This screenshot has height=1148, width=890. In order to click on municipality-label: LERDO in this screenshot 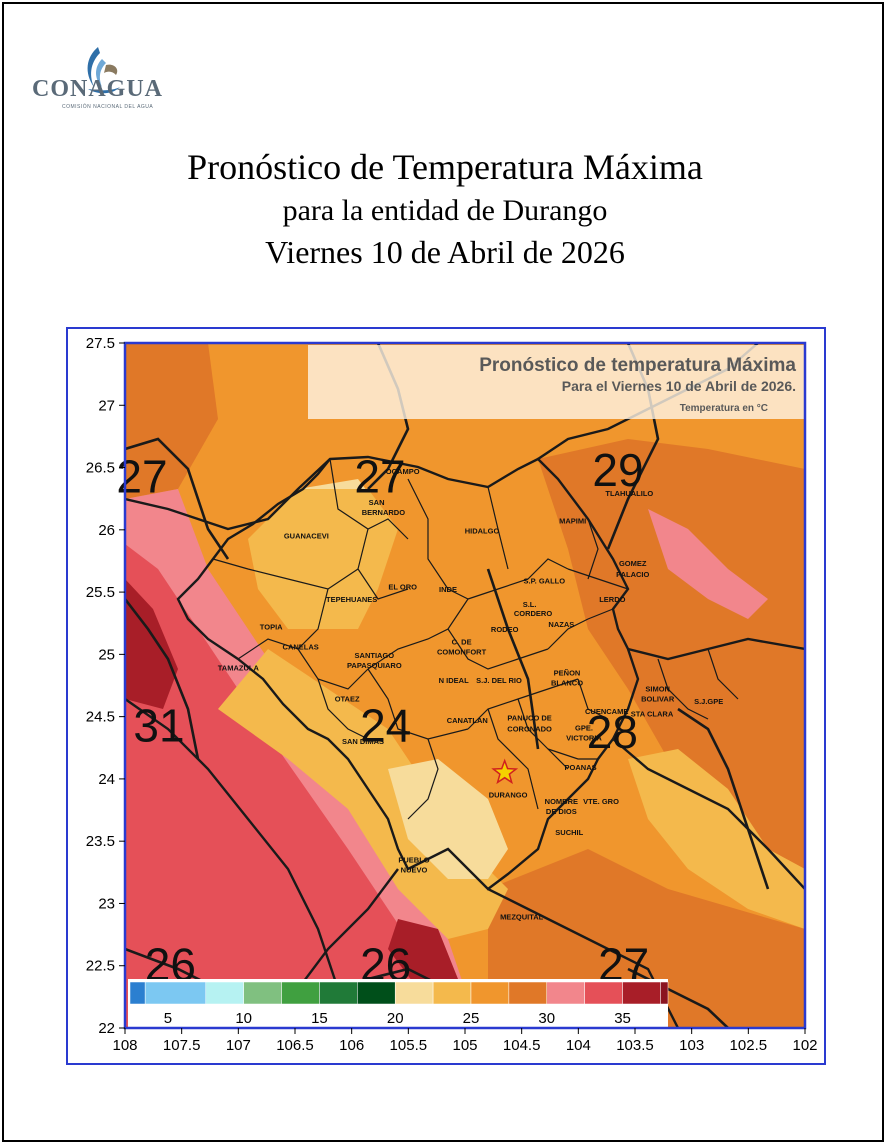, I will do `click(612, 599)`.